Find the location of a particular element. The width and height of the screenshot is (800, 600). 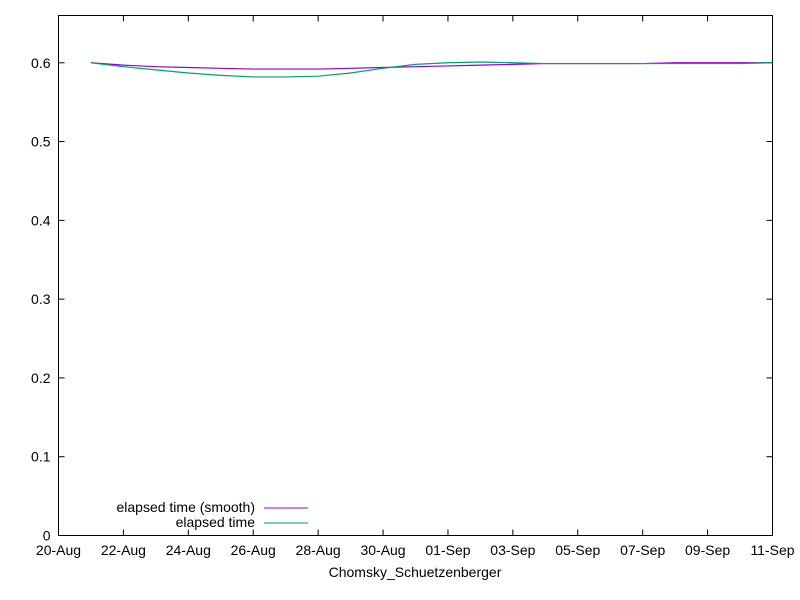

y-tick-label: 0.3 is located at coordinates (41, 299).